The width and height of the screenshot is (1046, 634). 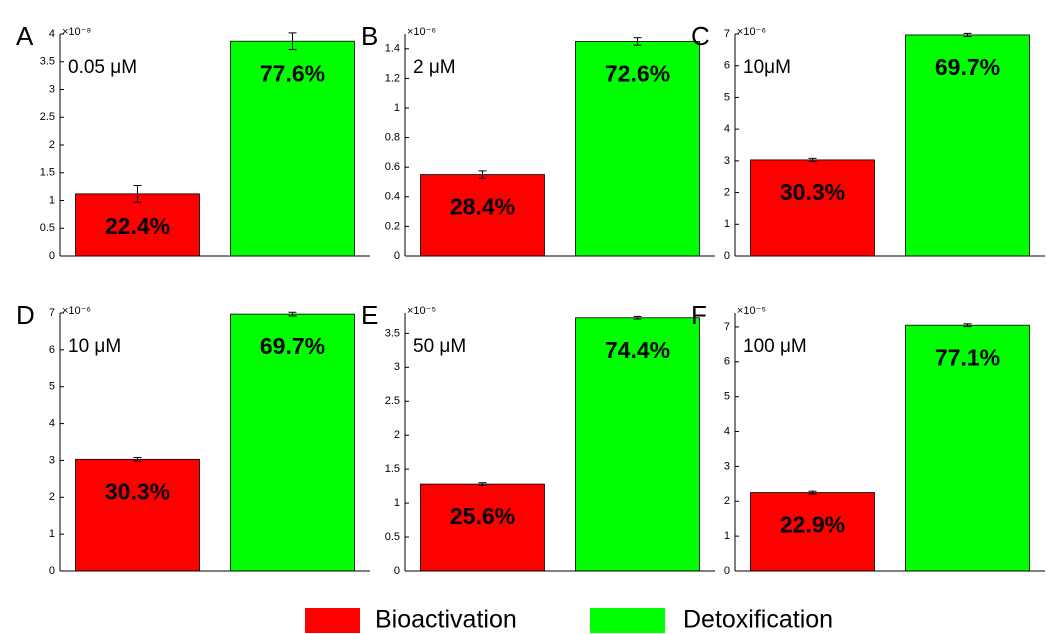 What do you see at coordinates (482, 516) in the screenshot?
I see `percent-label: 25.6%` at bounding box center [482, 516].